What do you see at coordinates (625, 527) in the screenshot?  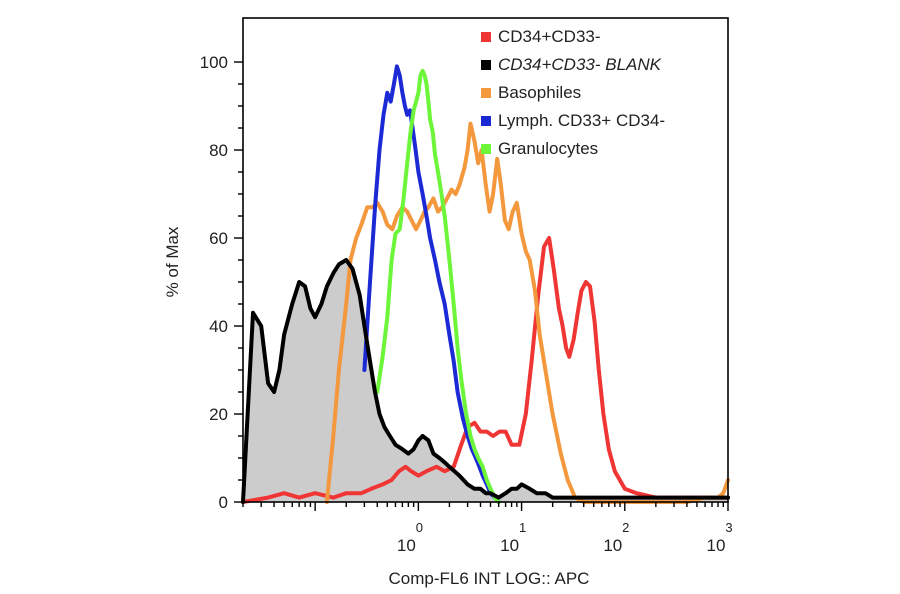 I see `x-tick-exponent: 2` at bounding box center [625, 527].